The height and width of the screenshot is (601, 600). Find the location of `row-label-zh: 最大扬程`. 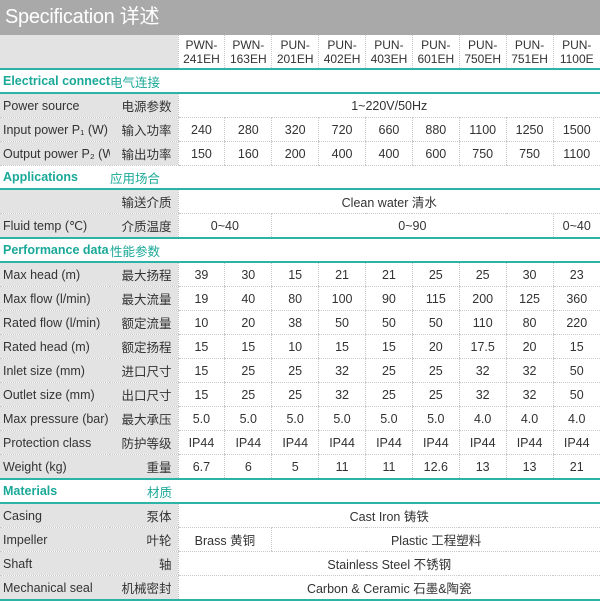

row-label-zh: 最大扬程 is located at coordinates (144, 274).